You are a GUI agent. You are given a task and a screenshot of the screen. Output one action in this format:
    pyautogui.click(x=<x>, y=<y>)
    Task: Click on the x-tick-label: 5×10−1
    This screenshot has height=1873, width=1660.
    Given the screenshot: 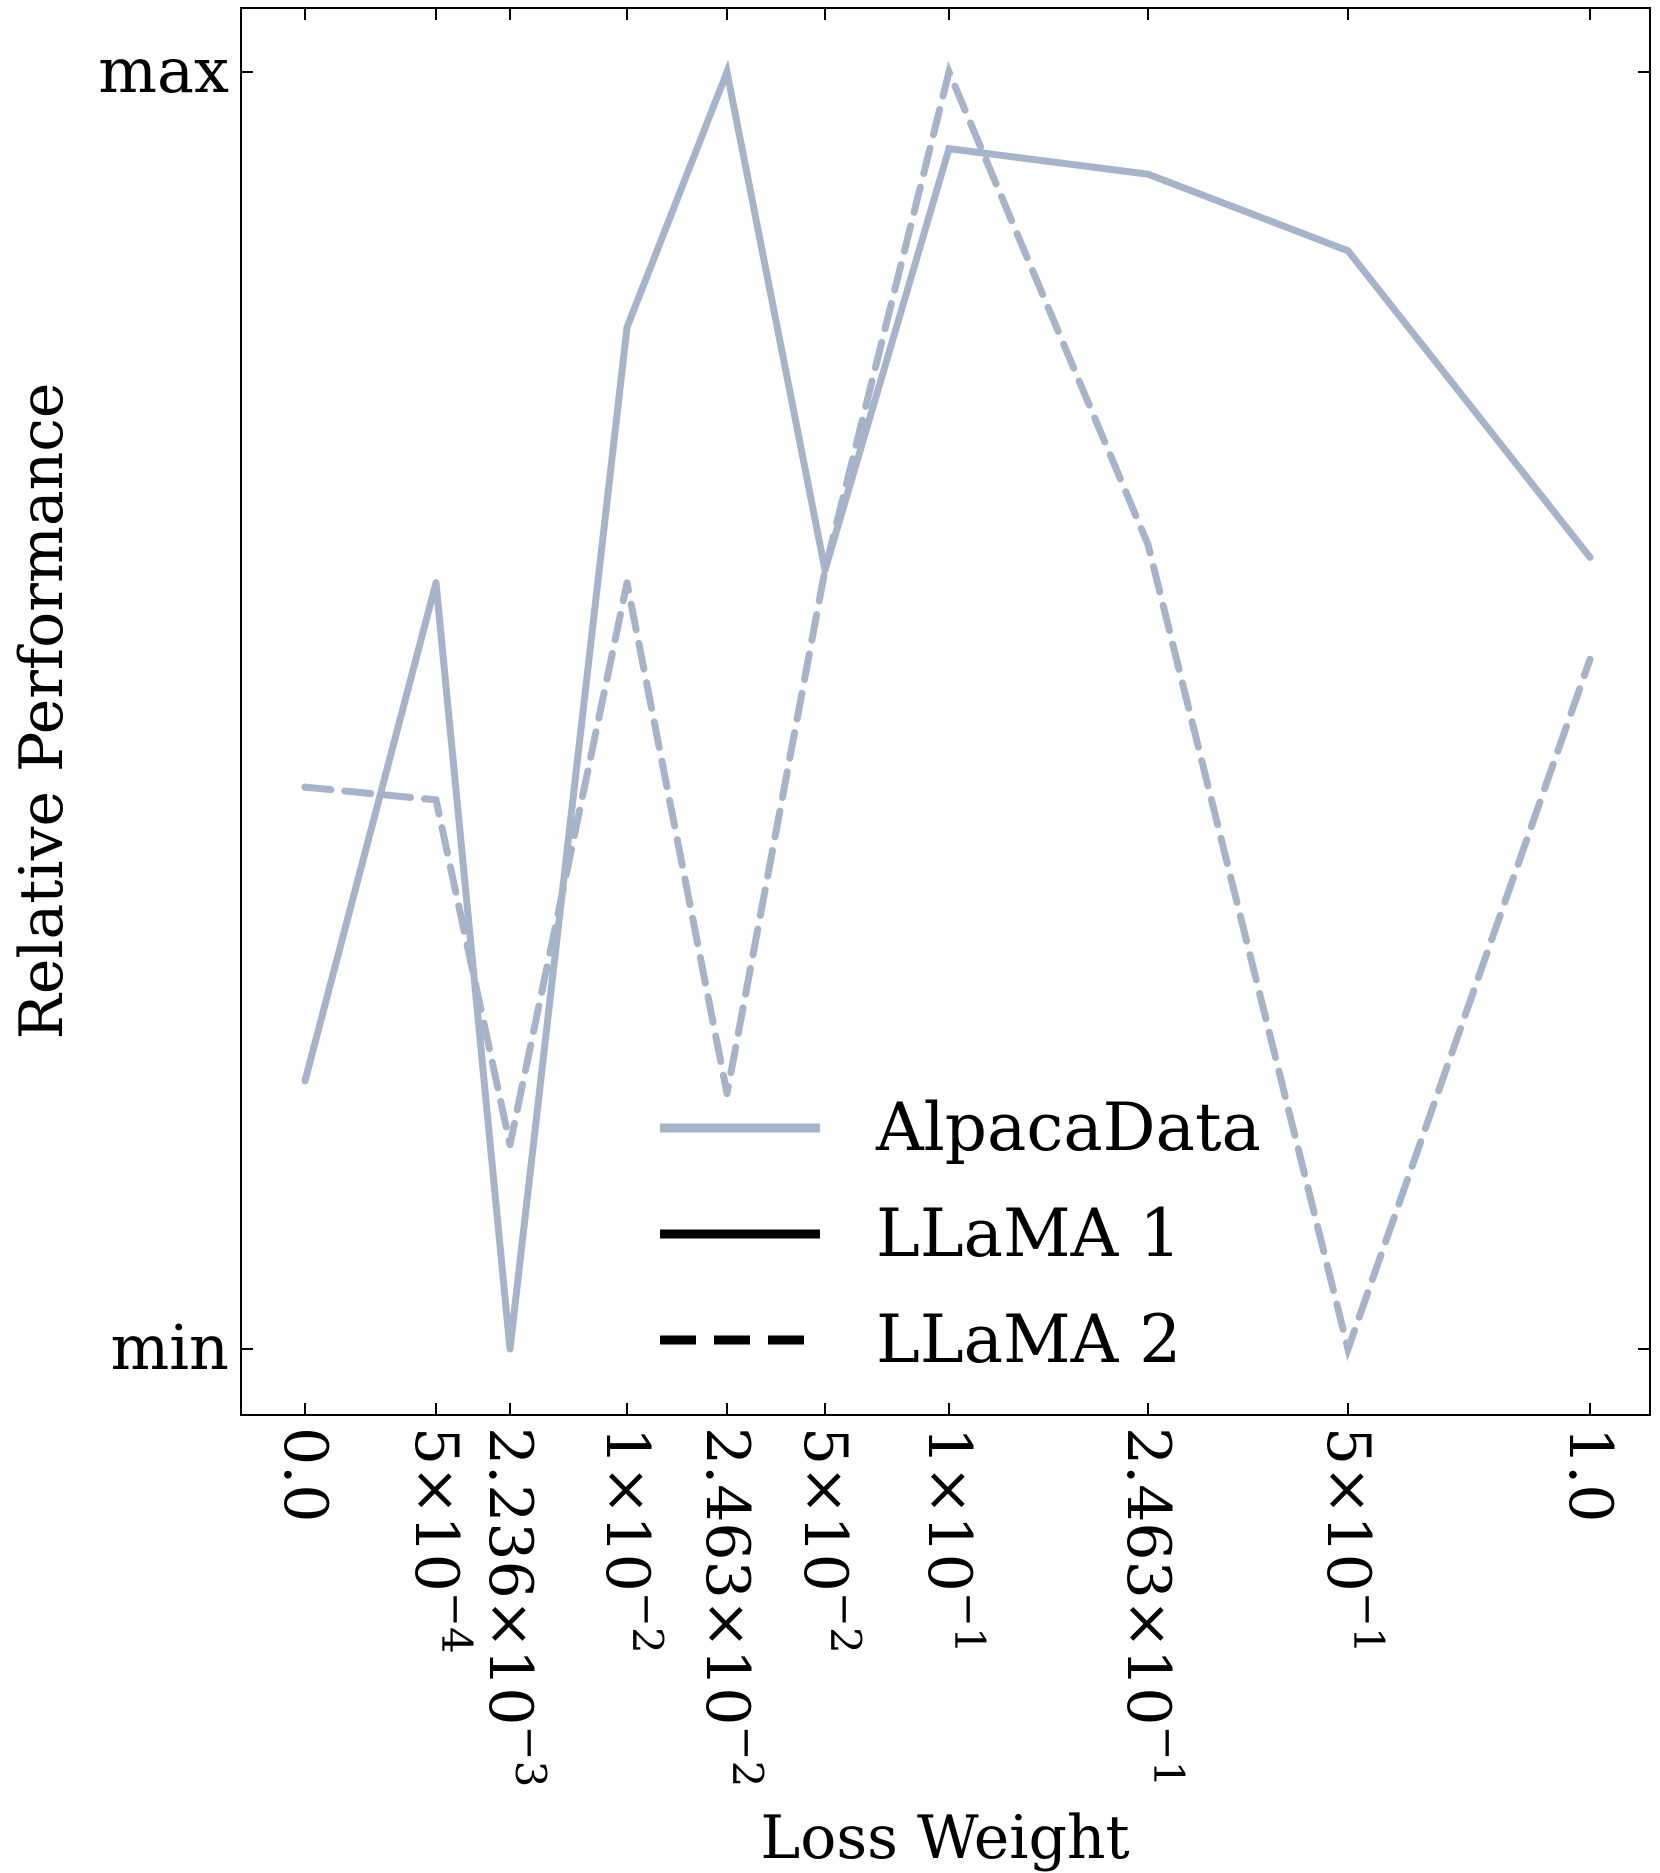 What is the action you would take?
    pyautogui.click(x=1353, y=1540)
    